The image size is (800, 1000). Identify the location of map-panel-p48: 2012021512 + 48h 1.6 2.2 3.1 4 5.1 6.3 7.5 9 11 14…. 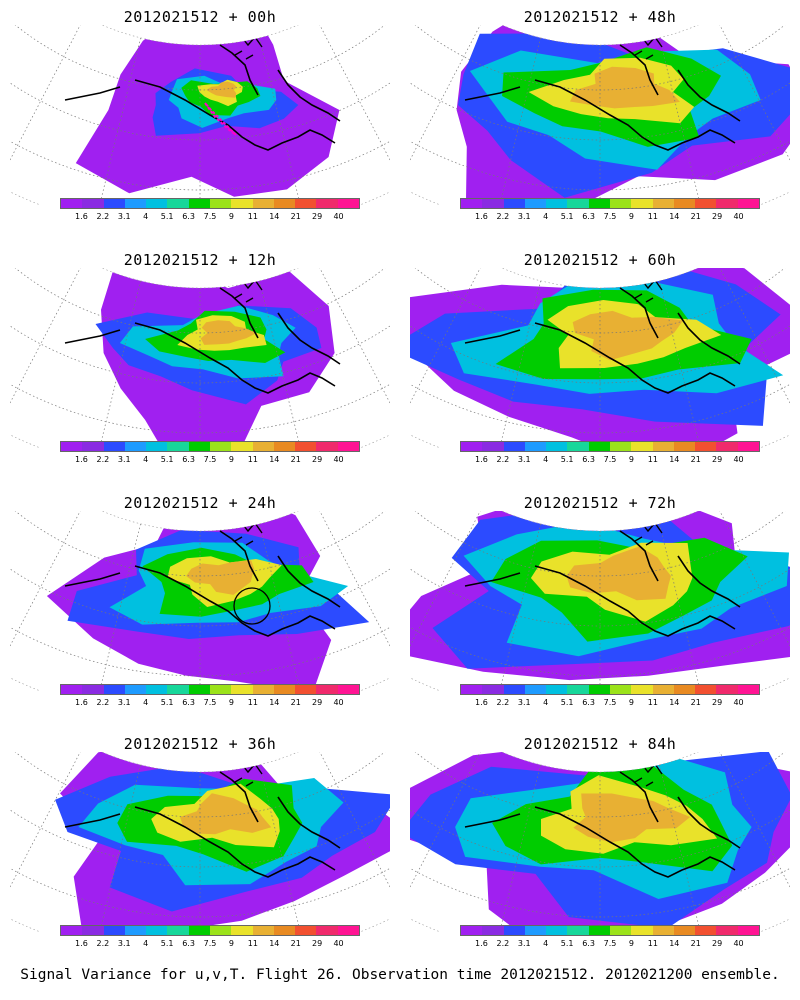
(600, 121).